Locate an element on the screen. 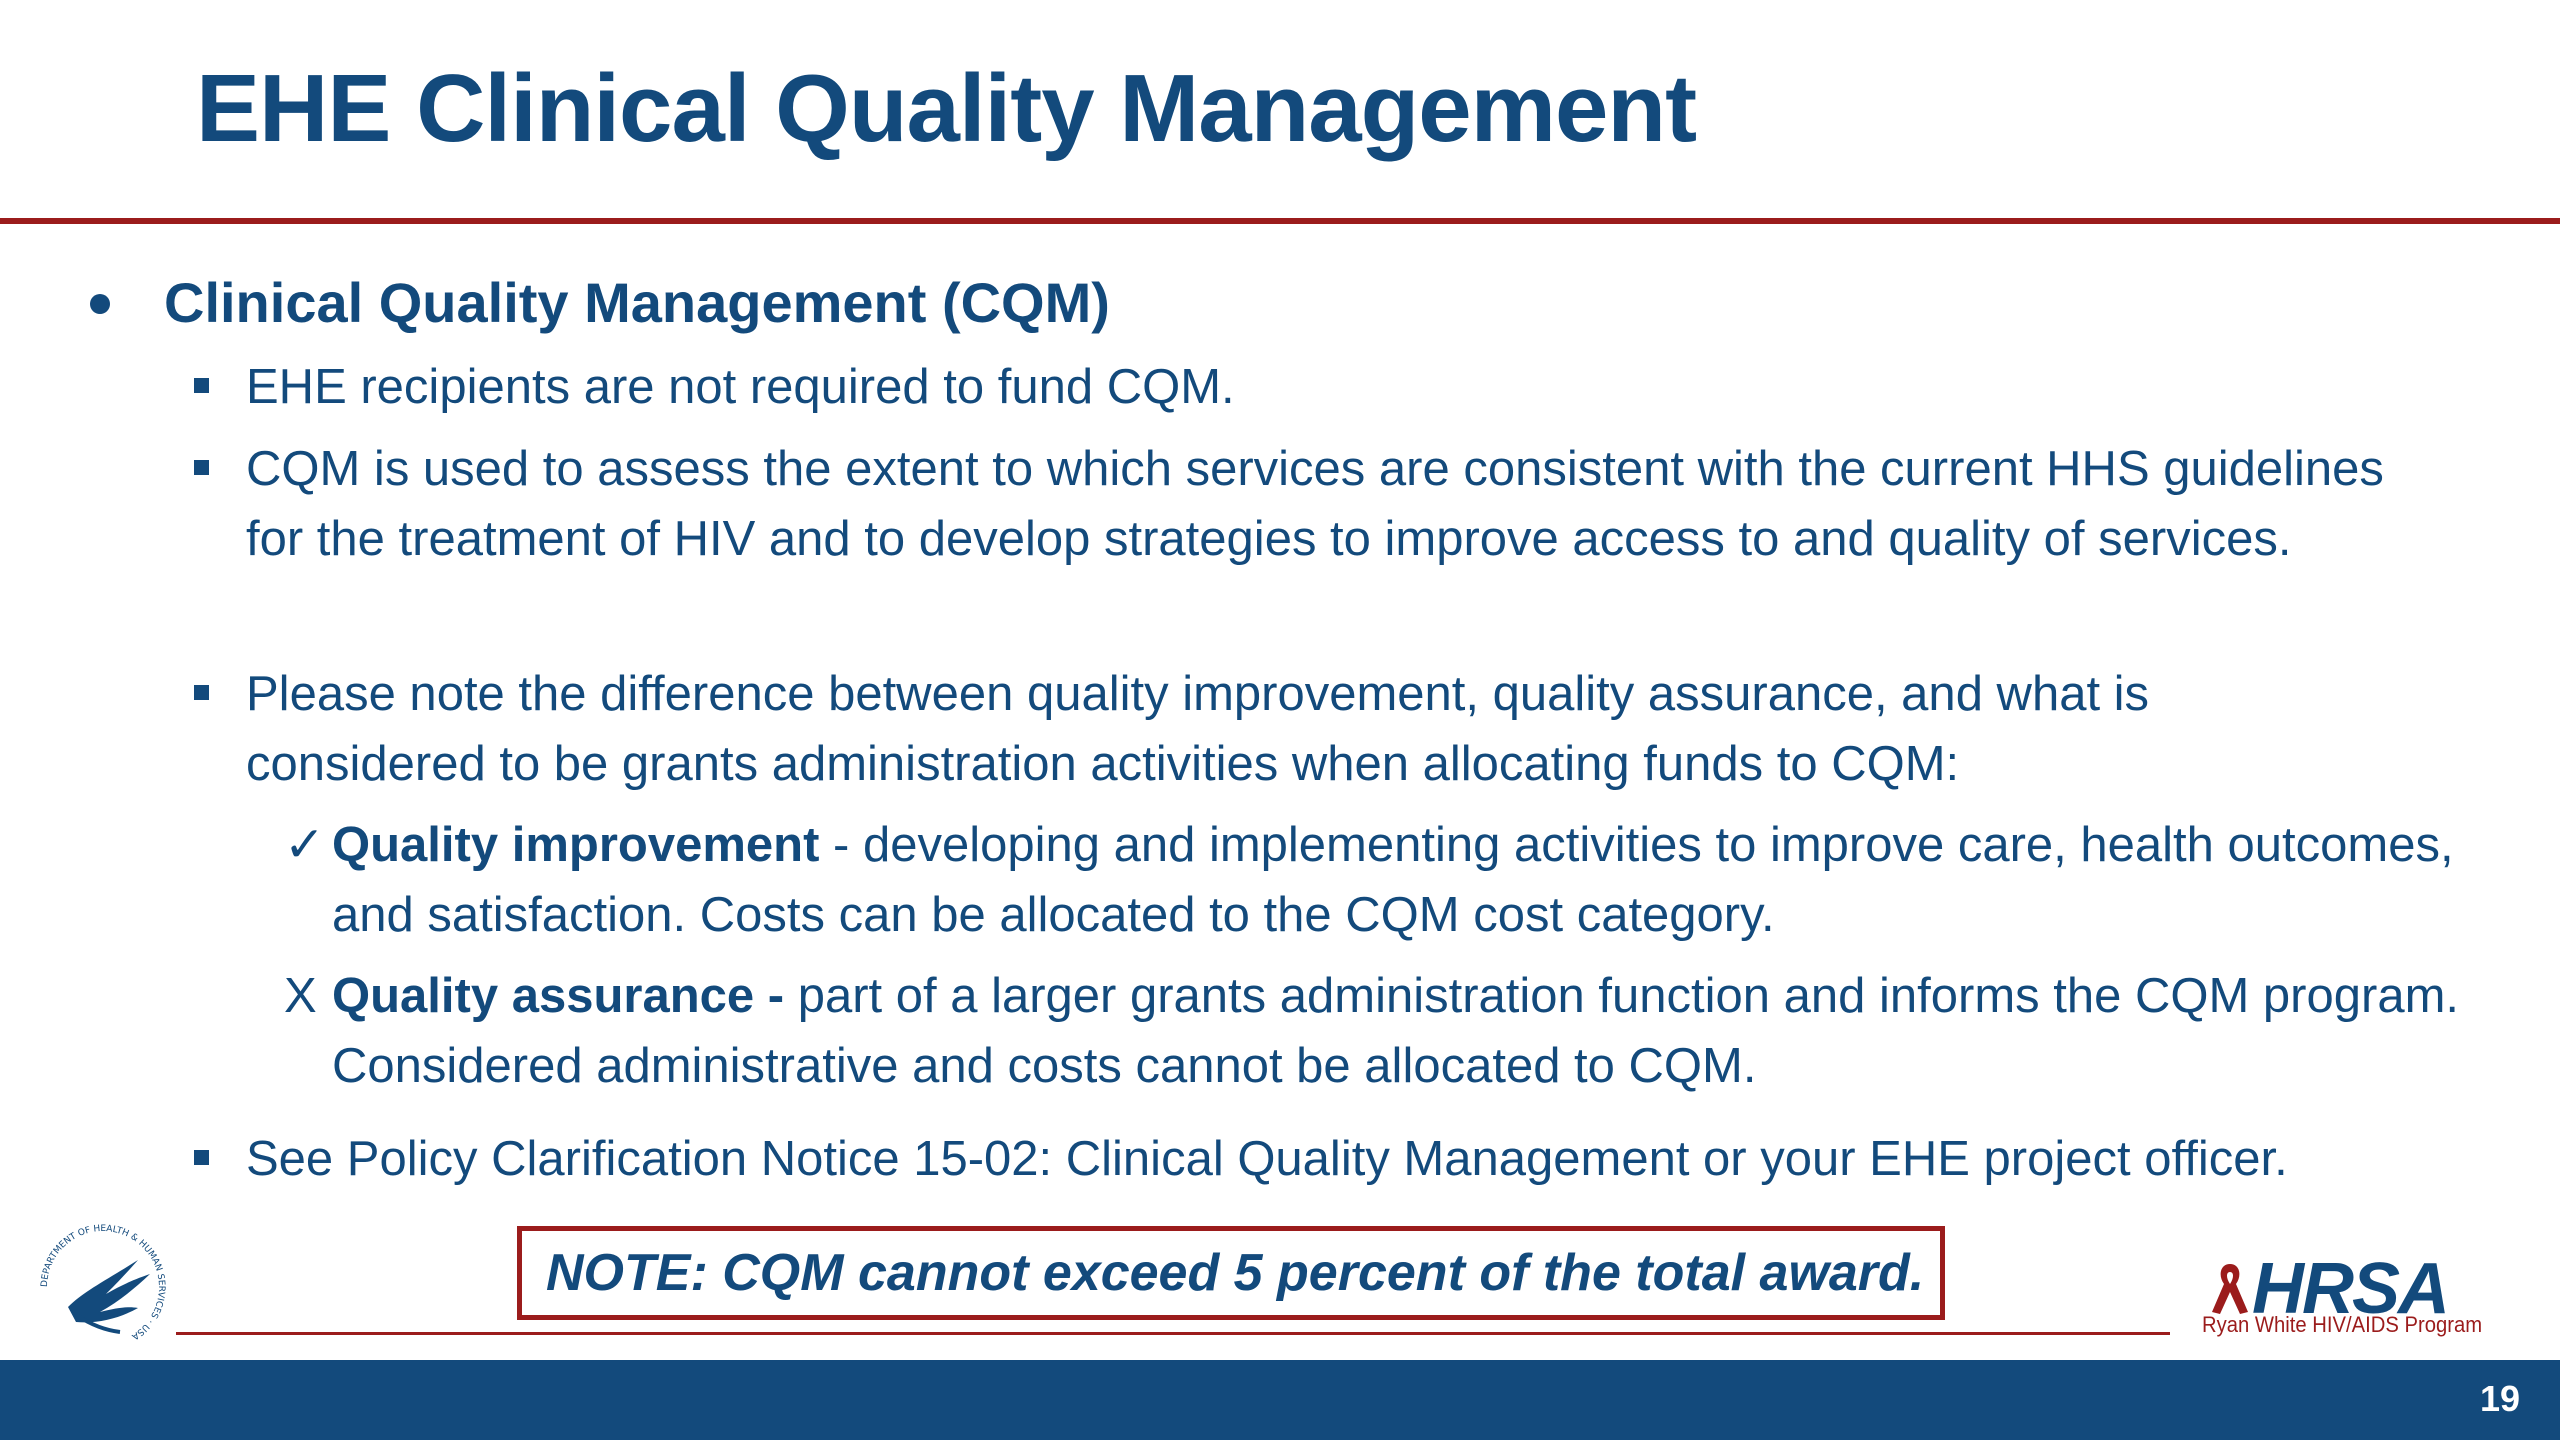 The image size is (2560, 1440). slide-title: EHE Clinical Quality Management is located at coordinates (946, 108).